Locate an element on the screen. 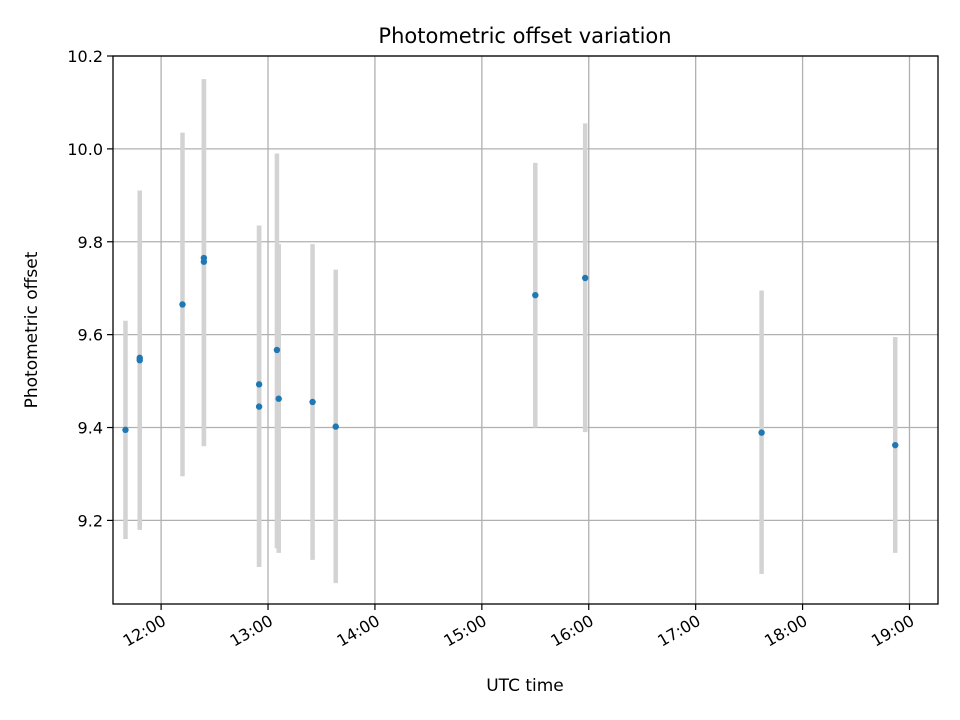 This screenshot has width=960, height=720. y-tick-label: 9.6 is located at coordinates (90, 335).